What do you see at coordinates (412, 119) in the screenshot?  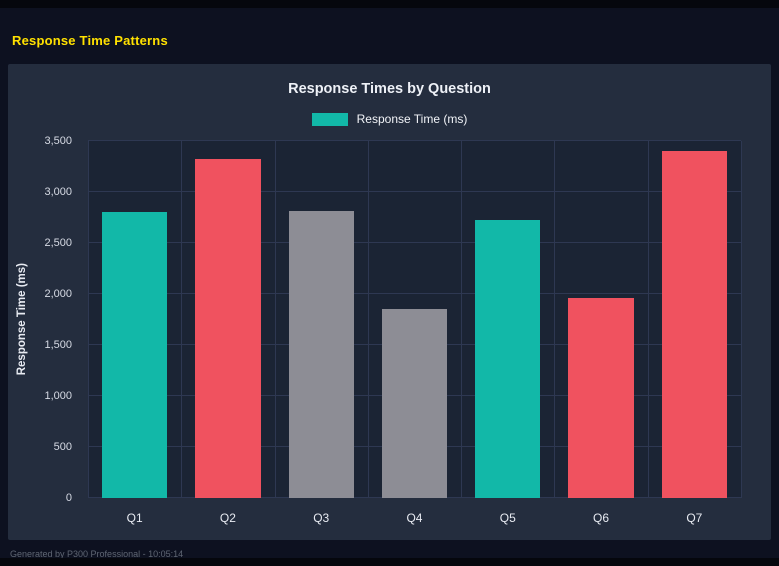 I see `legend-label: Response Time (ms)` at bounding box center [412, 119].